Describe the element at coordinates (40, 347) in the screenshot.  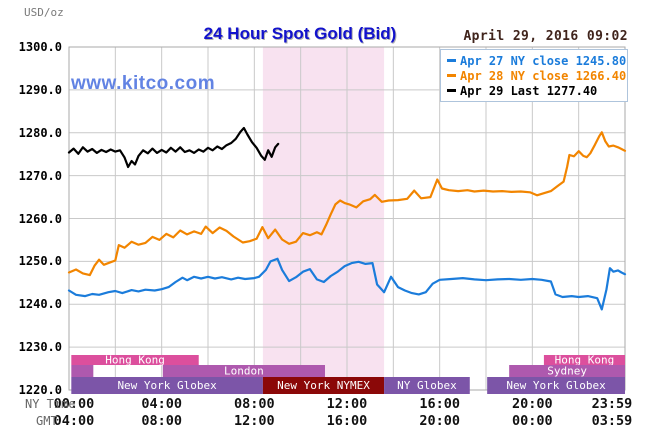
I see `y-tick-label: 1230.0` at that location.